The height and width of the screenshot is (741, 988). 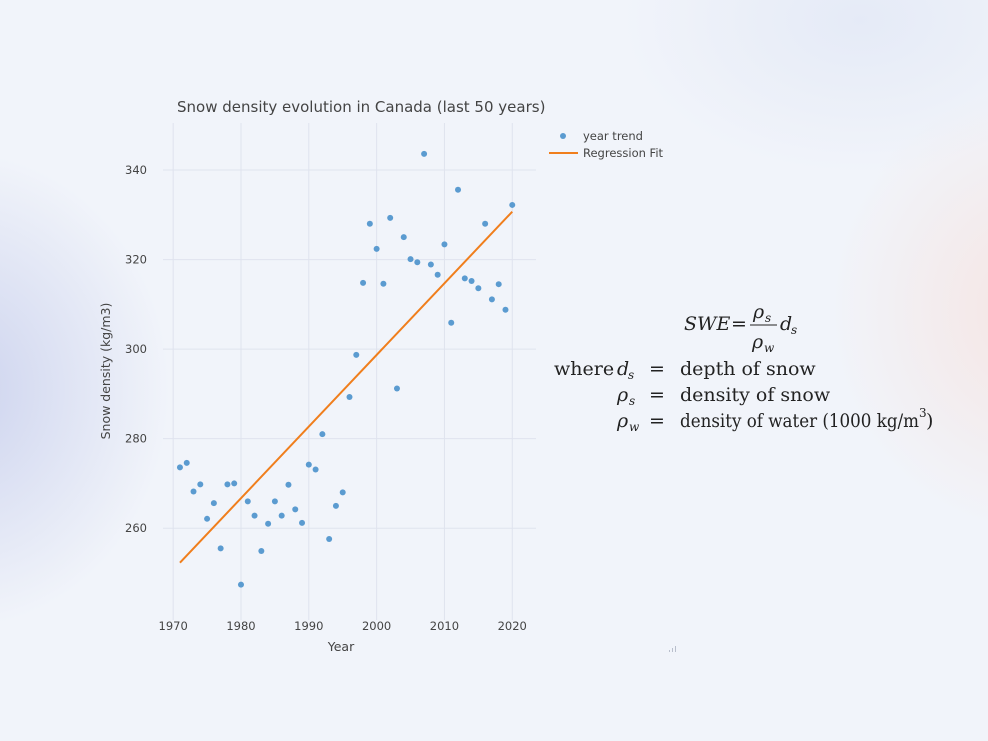 What do you see at coordinates (444, 626) in the screenshot?
I see `x-tick-label: 2010` at bounding box center [444, 626].